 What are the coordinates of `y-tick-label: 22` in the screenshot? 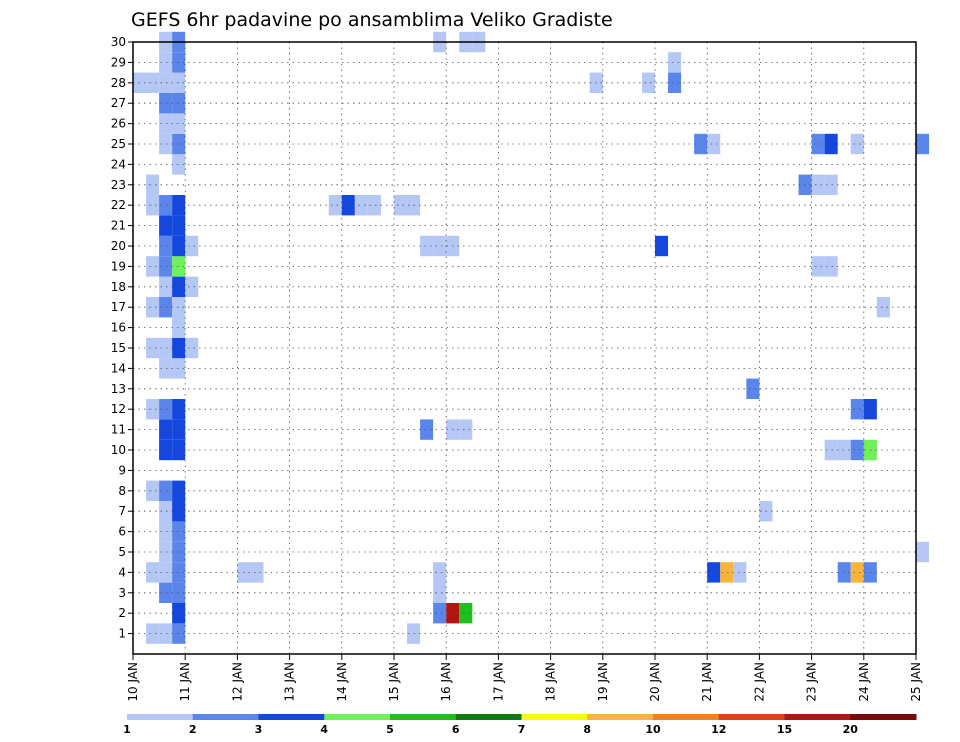 It's located at (118, 205).